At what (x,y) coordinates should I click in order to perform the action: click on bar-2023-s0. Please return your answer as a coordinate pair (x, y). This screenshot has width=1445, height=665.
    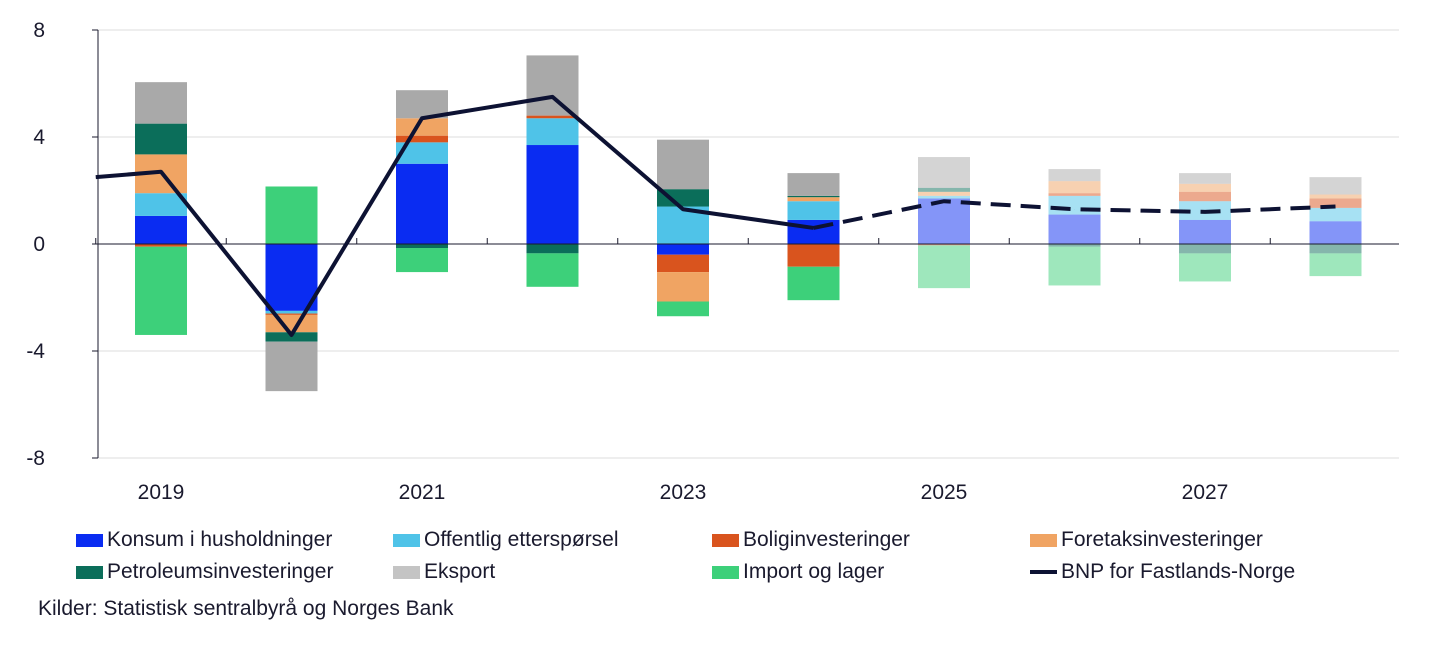
    Looking at the image, I should click on (683, 249).